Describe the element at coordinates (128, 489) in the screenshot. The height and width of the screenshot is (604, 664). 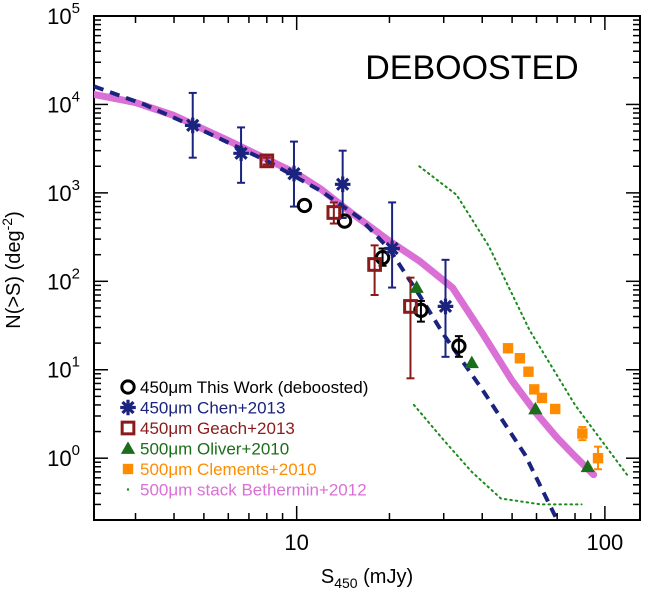
I see `legend-marker-dotted` at that location.